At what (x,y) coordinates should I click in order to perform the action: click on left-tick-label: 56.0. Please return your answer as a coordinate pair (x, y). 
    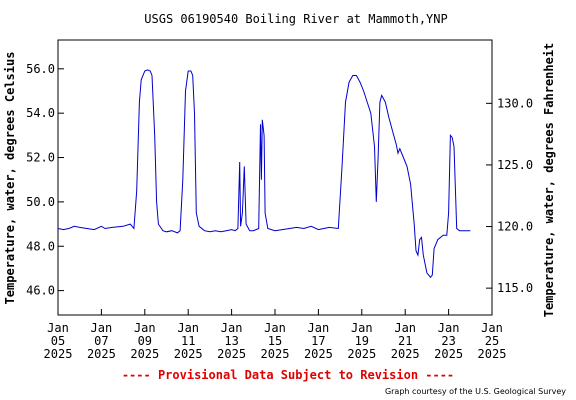
    Looking at the image, I should click on (40, 69).